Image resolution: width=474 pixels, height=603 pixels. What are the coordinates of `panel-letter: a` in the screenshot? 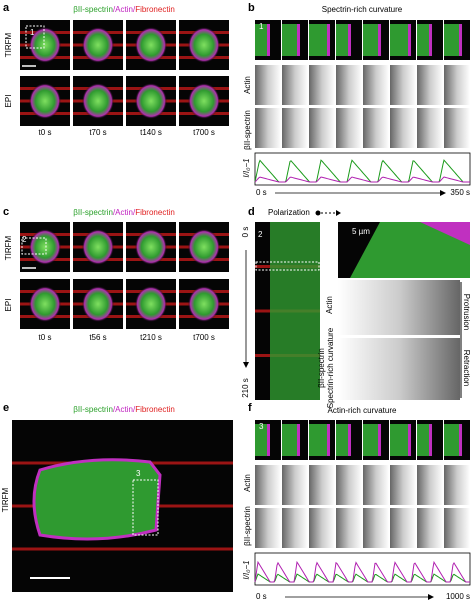 It's located at (6, 8).